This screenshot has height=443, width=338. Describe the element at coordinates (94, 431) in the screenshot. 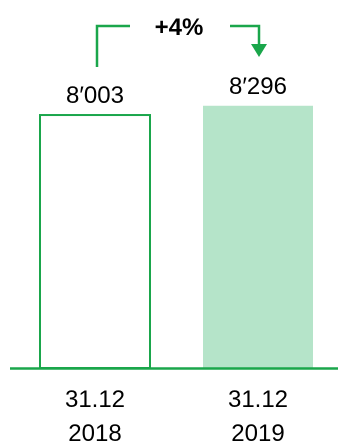

I see `tick-label-0-1: 2018` at that location.